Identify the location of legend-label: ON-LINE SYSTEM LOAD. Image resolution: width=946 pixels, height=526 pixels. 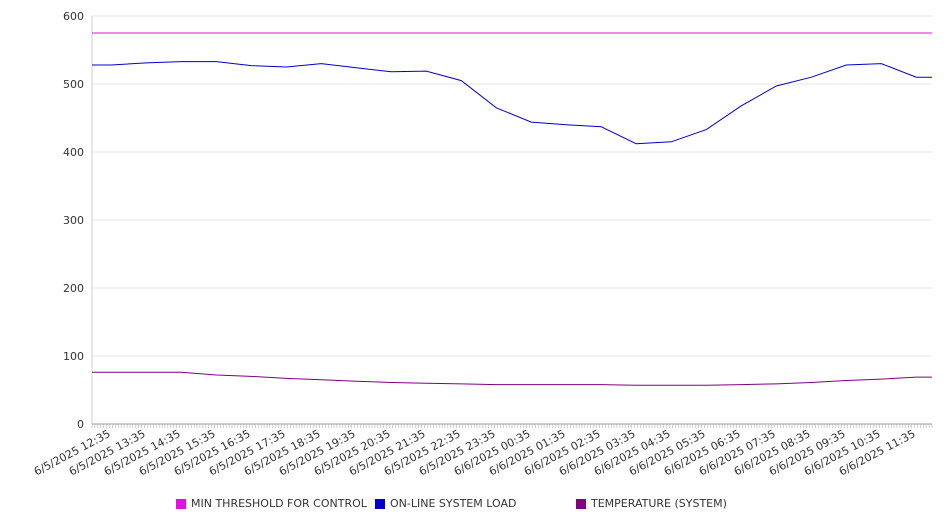
(453, 503).